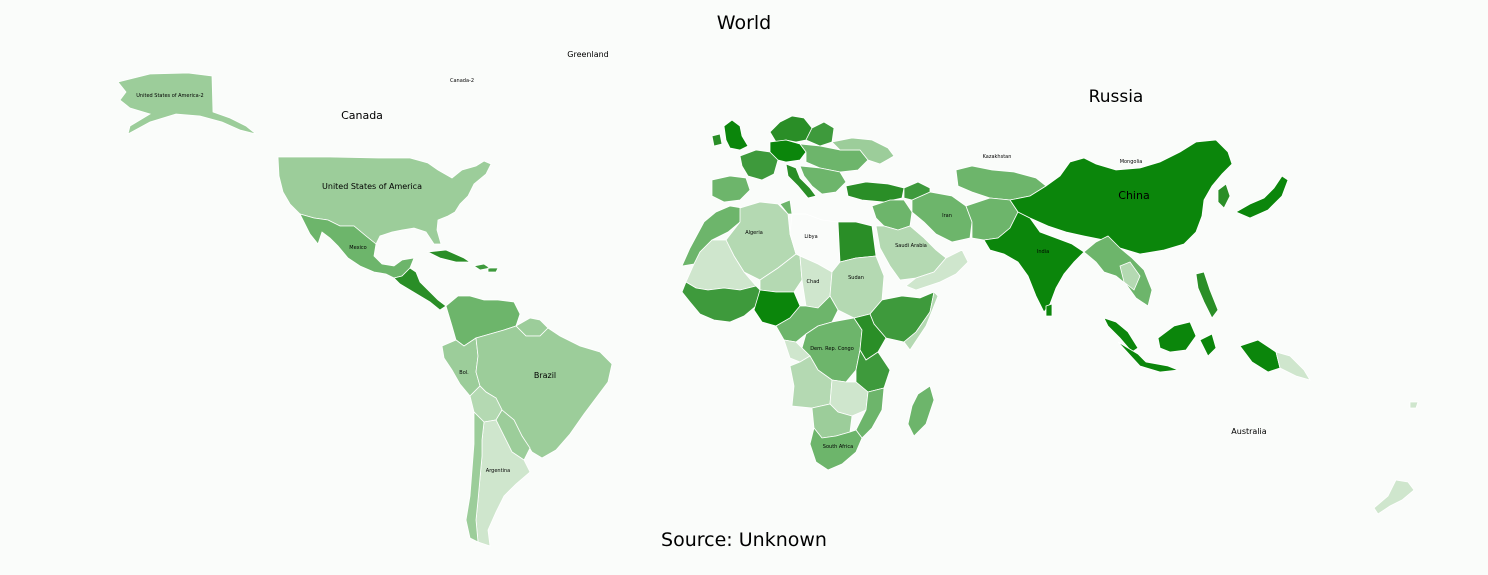 This screenshot has height=575, width=1488. Describe the element at coordinates (588, 54) in the screenshot. I see `label-greenland: Greenland` at that location.